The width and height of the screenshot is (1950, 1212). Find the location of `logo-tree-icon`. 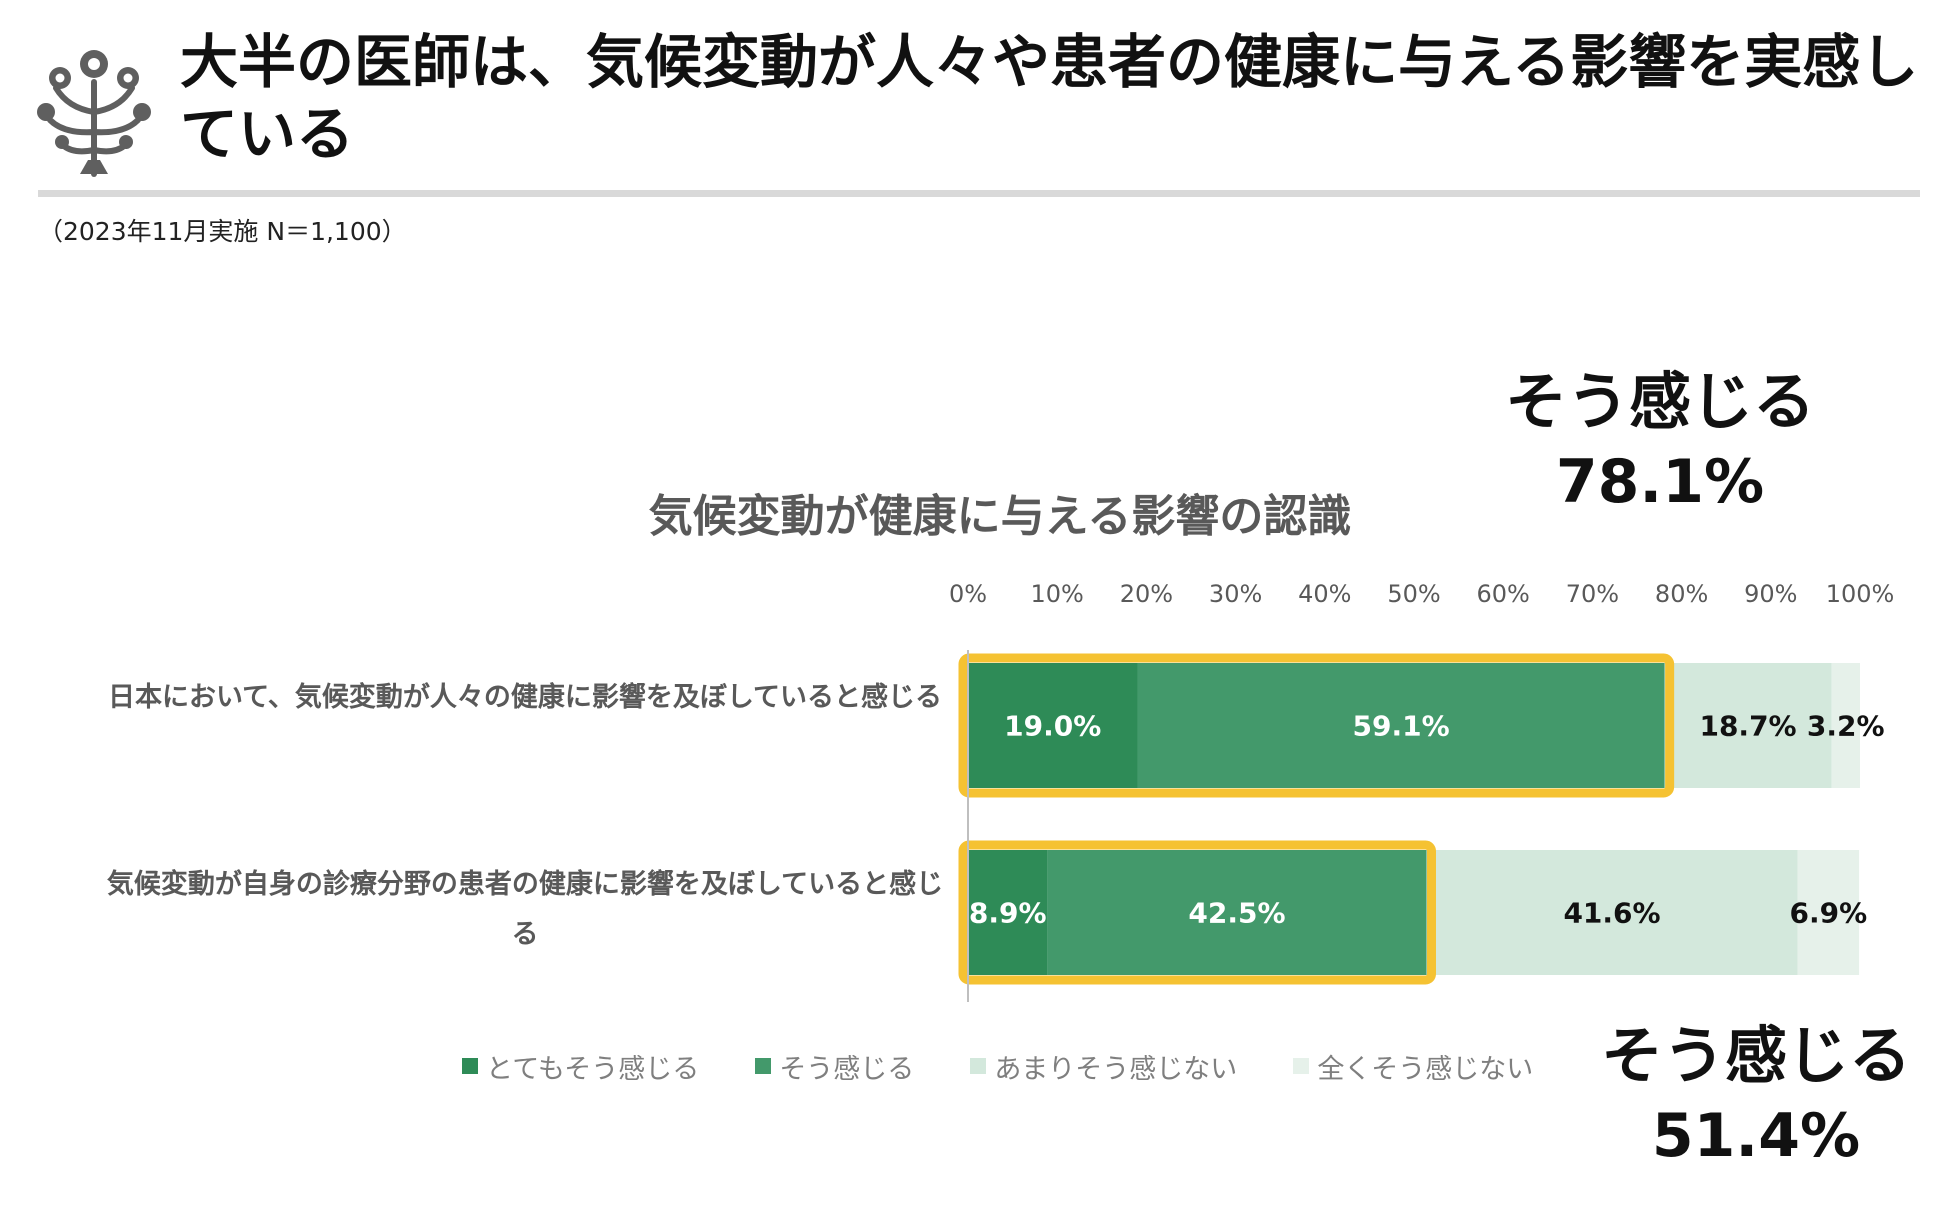

logo-tree-icon is located at coordinates (94, 113).